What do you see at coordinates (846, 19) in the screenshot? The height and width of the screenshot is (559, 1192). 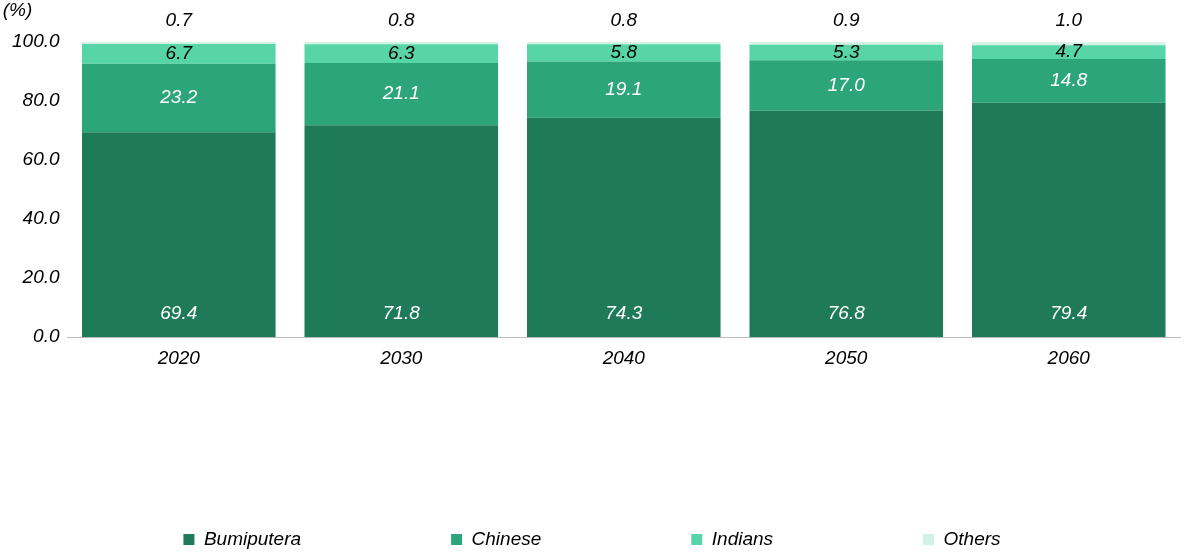 I see `data-label: 0.9` at bounding box center [846, 19].